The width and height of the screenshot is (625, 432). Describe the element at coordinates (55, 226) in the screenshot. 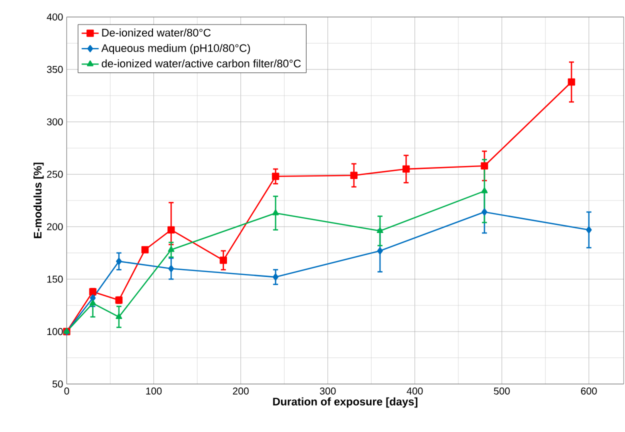

I see `y-tick-label: 200` at that location.